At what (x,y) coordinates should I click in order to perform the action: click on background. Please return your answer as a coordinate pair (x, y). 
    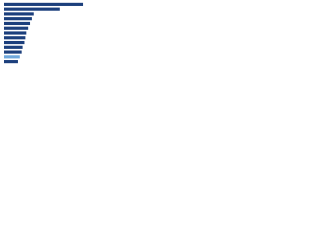
    Looking at the image, I should click on (50, 35).